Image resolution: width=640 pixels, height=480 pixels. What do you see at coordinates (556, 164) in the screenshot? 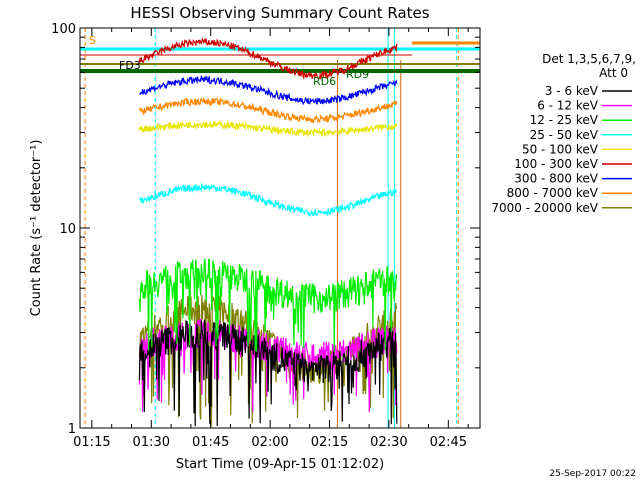
I see `legend-label-5: 100 - 300 keV` at bounding box center [556, 164].